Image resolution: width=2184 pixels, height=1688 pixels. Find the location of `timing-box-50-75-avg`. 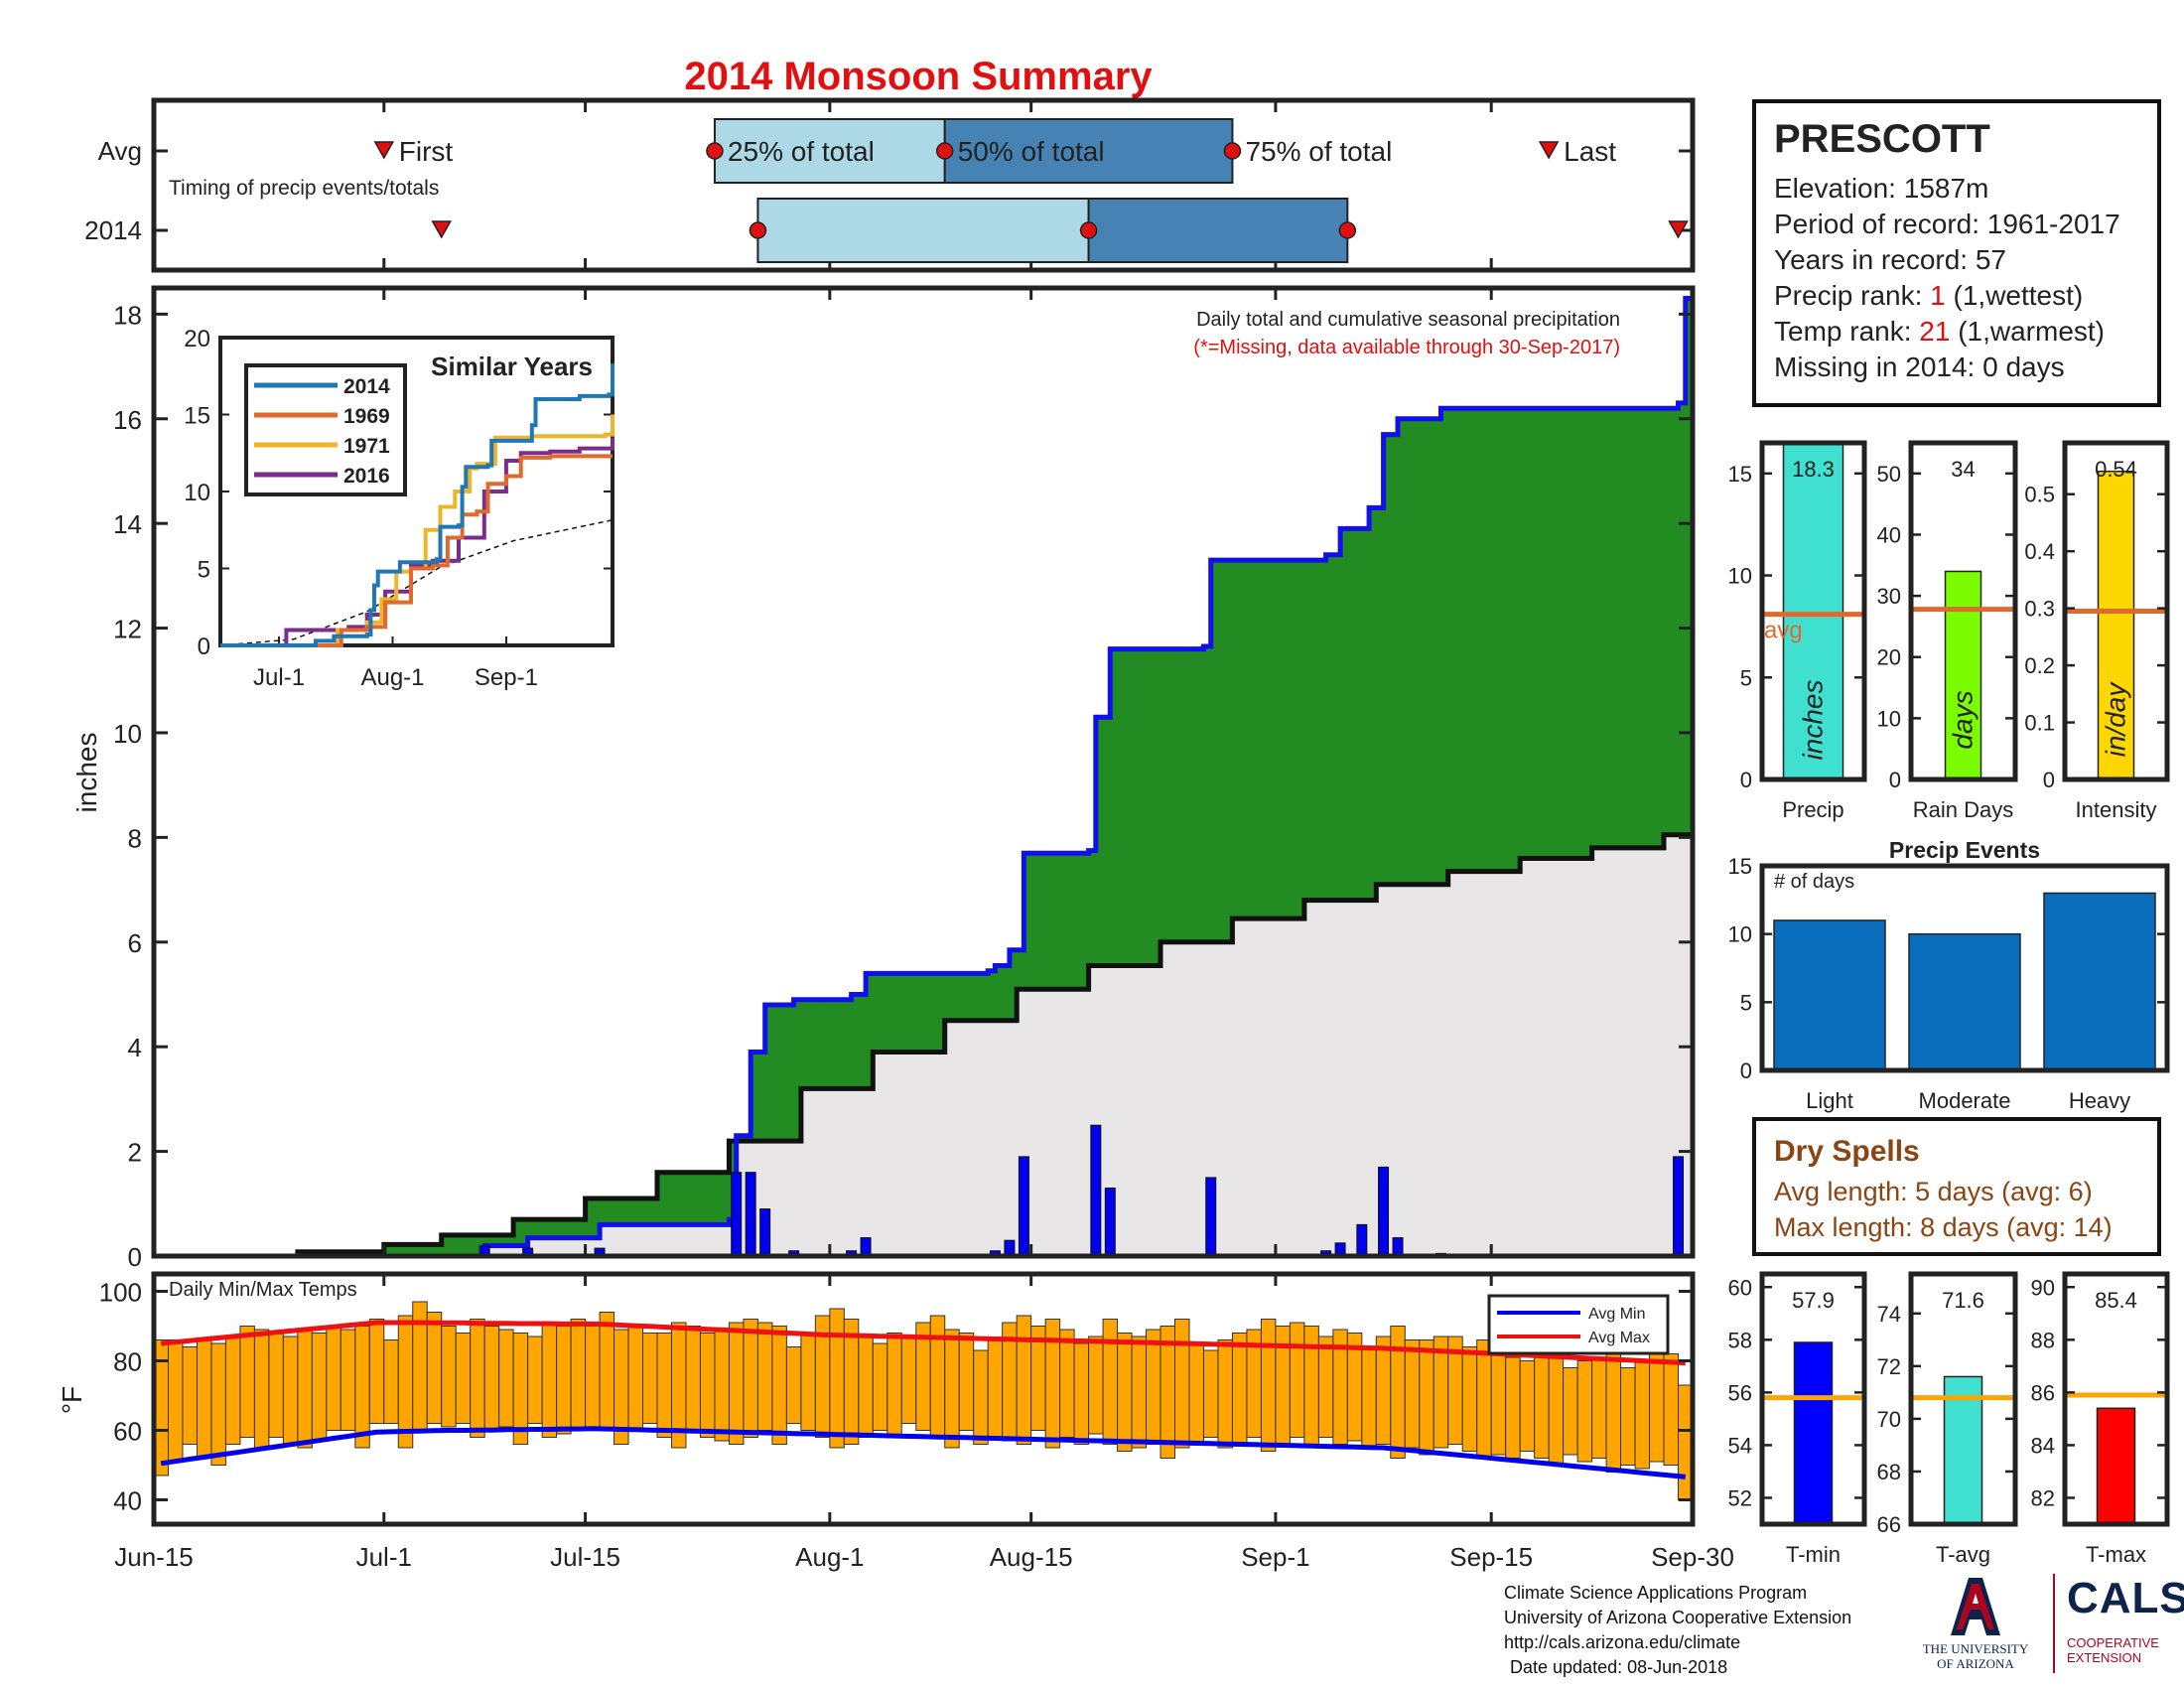

timing-box-50-75-avg is located at coordinates (1088, 151).